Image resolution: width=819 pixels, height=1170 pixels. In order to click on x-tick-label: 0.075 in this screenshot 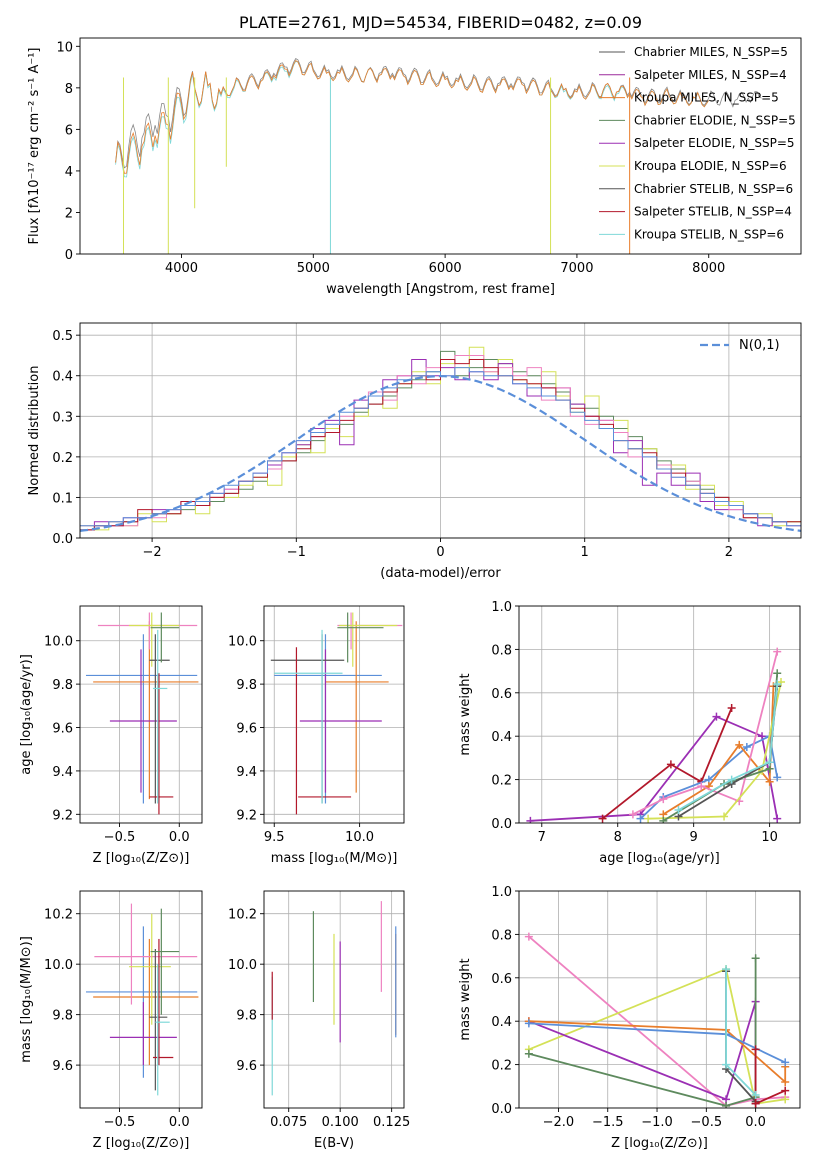, I will do `click(288, 1122)`.